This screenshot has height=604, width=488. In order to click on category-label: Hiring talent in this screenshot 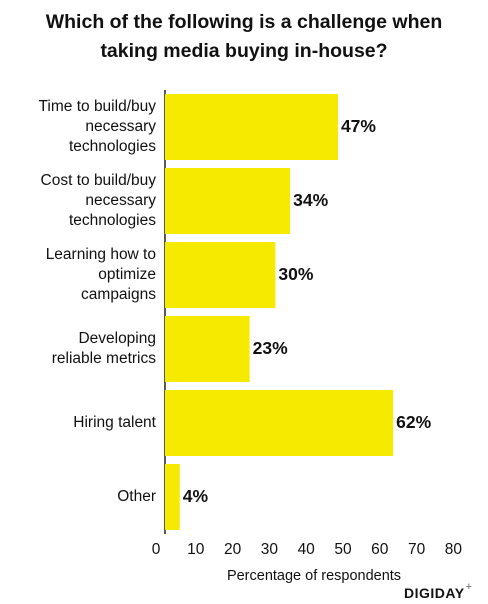, I will do `click(114, 422)`.